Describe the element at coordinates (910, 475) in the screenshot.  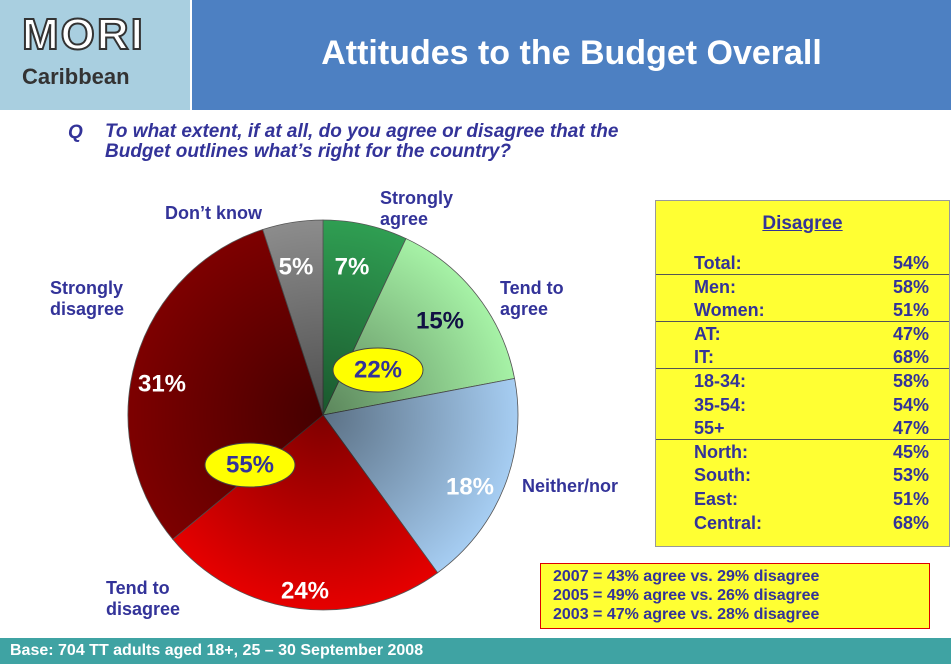
I see `row-value: 53%` at that location.